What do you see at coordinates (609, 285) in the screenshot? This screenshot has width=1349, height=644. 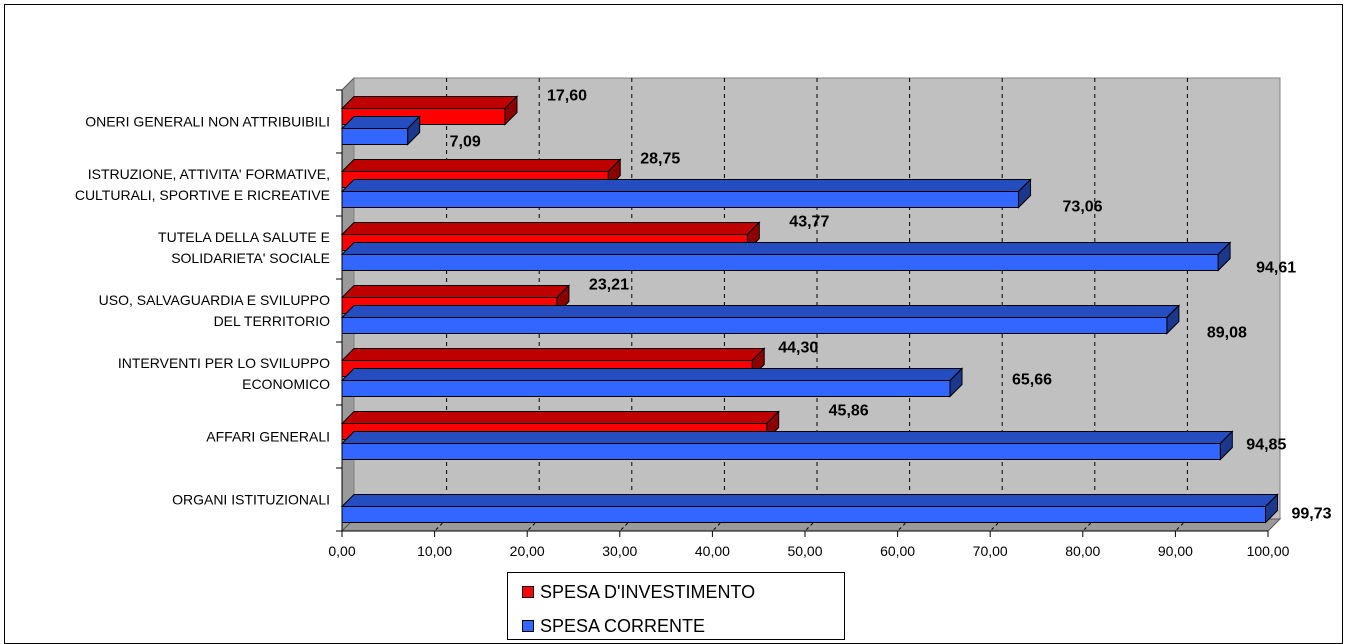 I see `data-label: 23,21` at bounding box center [609, 285].